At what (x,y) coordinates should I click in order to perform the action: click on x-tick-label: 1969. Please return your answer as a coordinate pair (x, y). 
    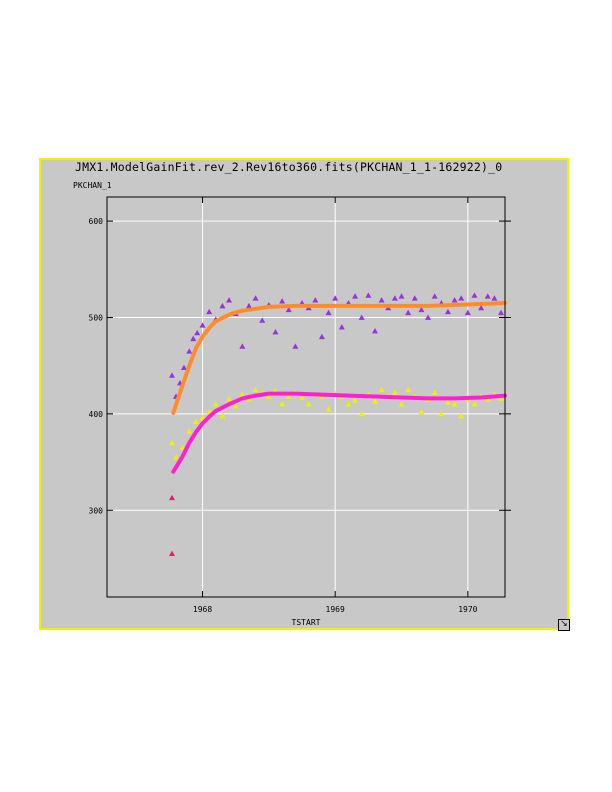
    Looking at the image, I should click on (335, 609).